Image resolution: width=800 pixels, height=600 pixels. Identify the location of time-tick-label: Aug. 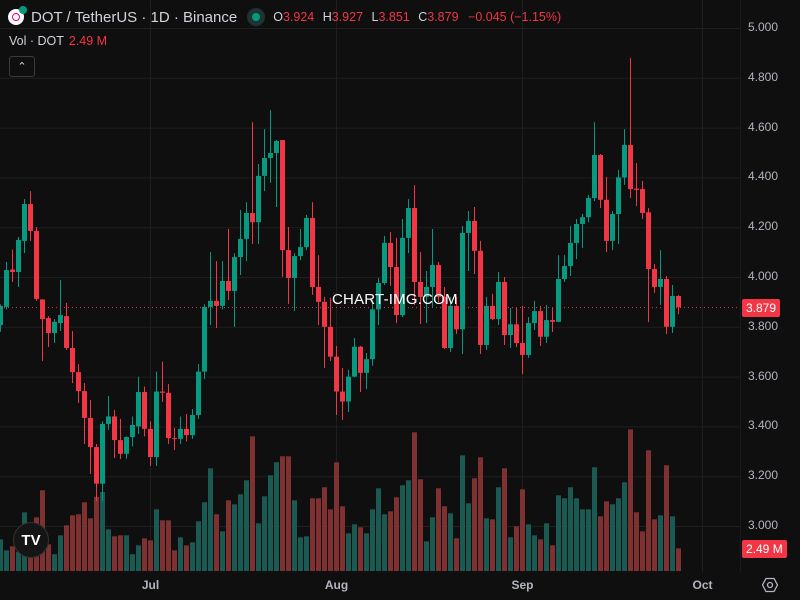
(336, 585).